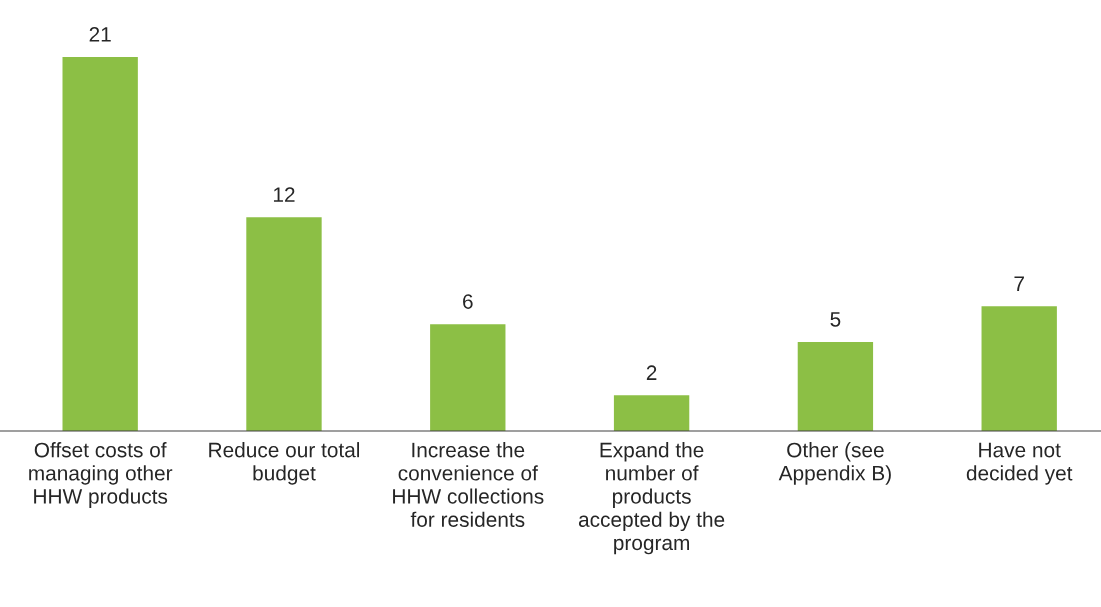 The height and width of the screenshot is (607, 1101). What do you see at coordinates (651, 372) in the screenshot?
I see `data-label: 2` at bounding box center [651, 372].